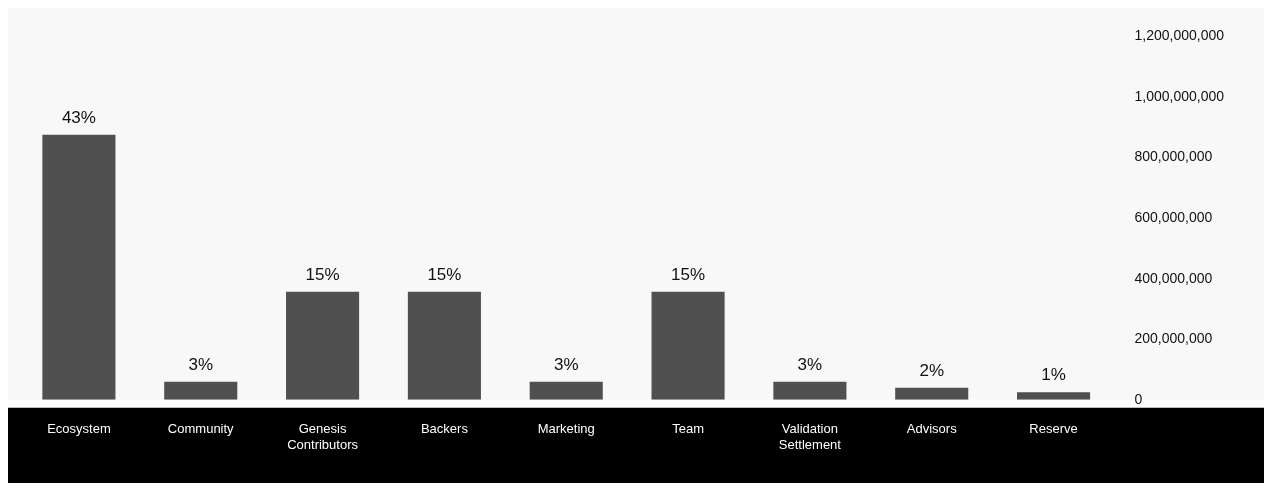  I want to click on x-tick-label: Reserve, so click(1053, 429).